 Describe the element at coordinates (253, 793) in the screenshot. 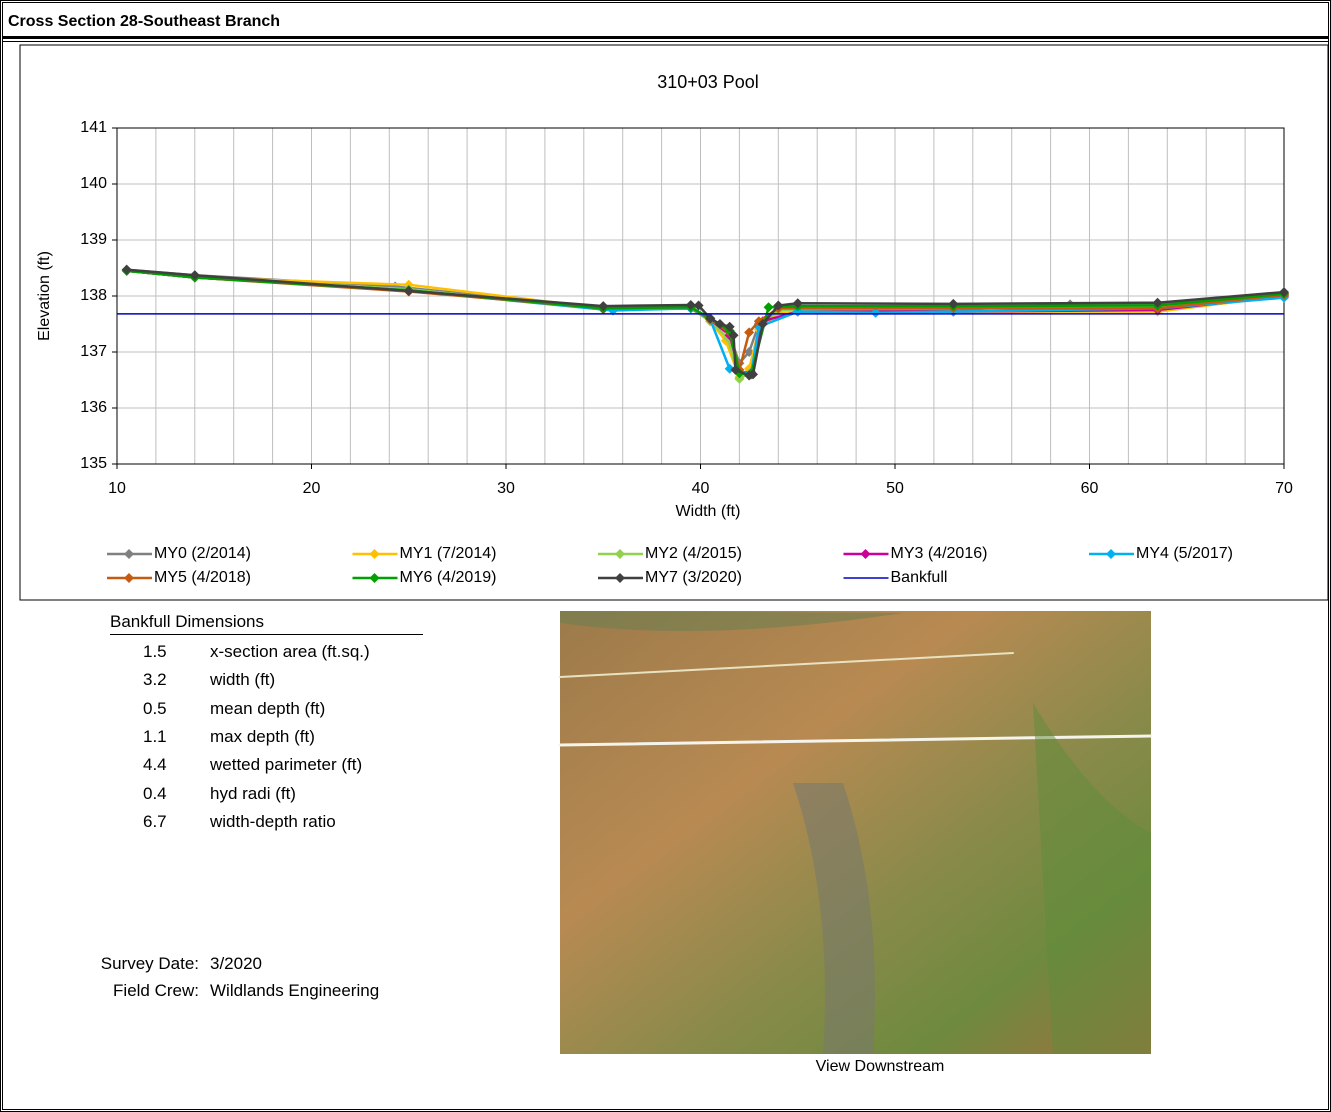

I see `table-label: hyd radi (ft)` at that location.